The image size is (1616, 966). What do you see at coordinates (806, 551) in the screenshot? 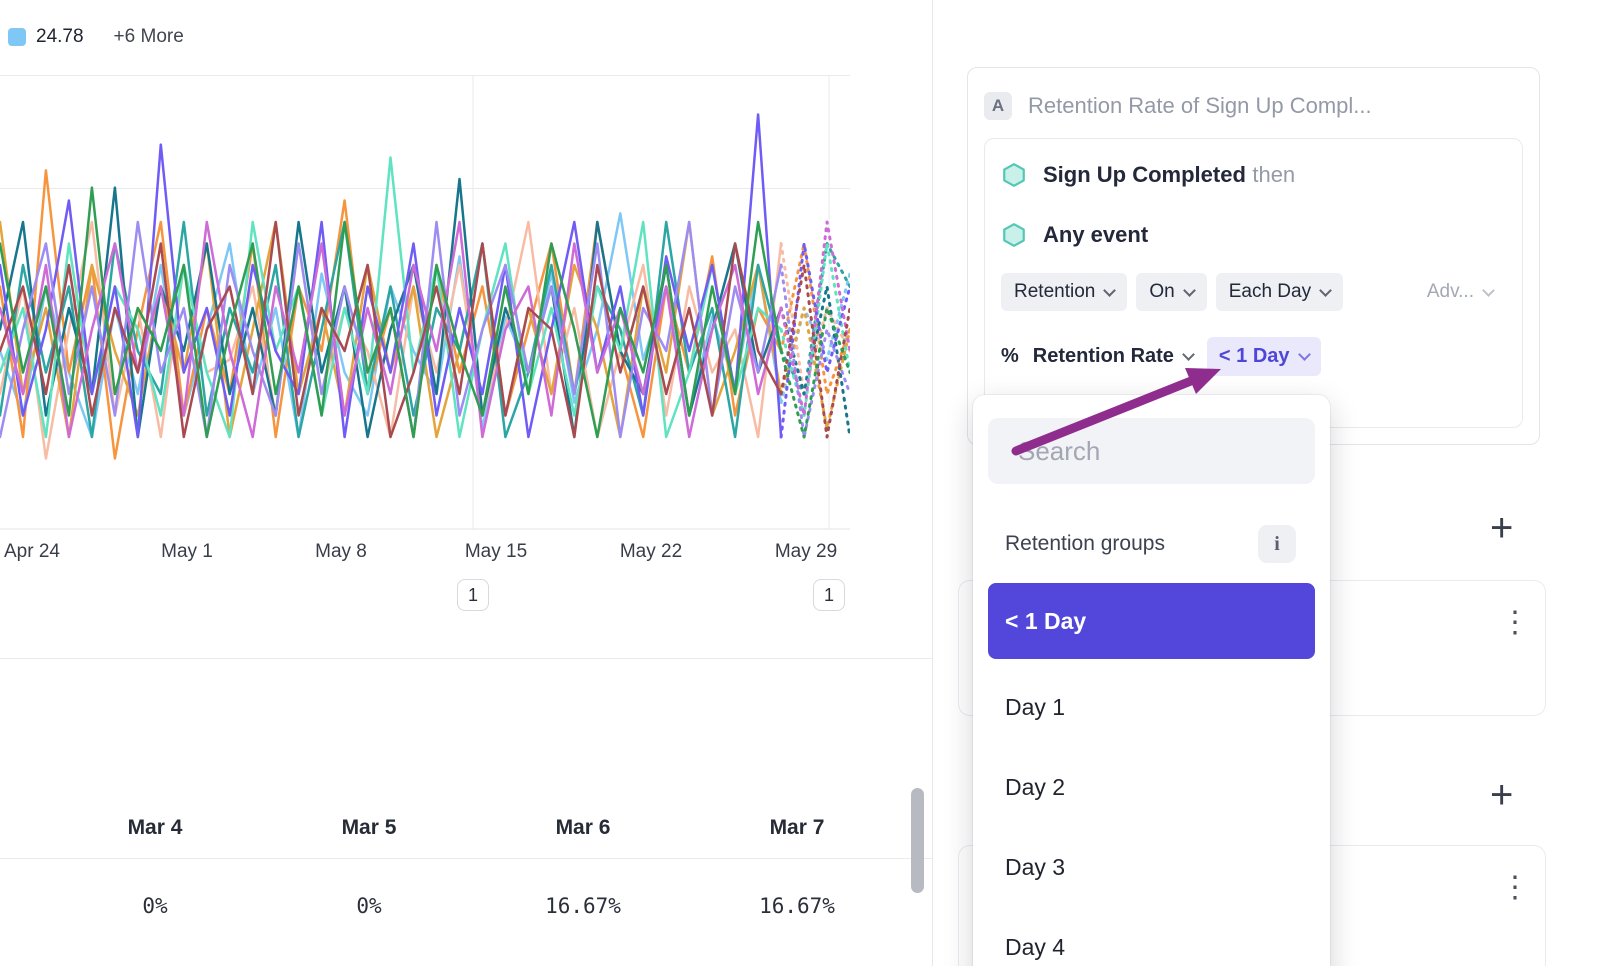
I see `x-tick: May 29` at bounding box center [806, 551].